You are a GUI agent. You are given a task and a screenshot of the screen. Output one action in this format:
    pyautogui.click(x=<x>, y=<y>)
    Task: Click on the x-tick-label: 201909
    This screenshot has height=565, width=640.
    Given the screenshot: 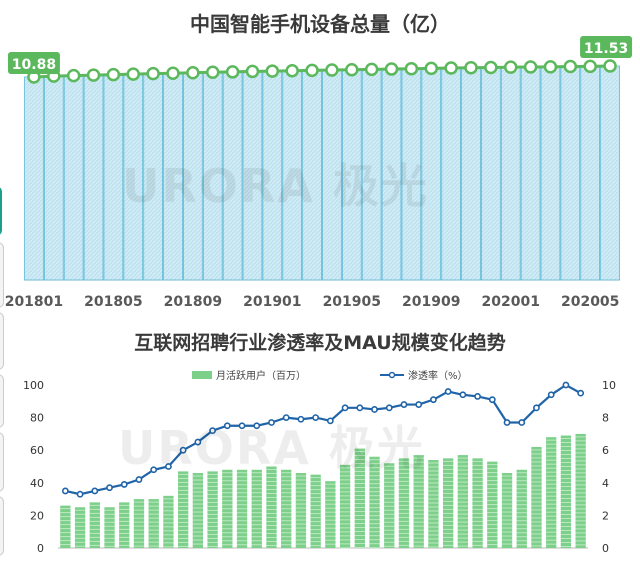 What is the action you would take?
    pyautogui.click(x=431, y=302)
    